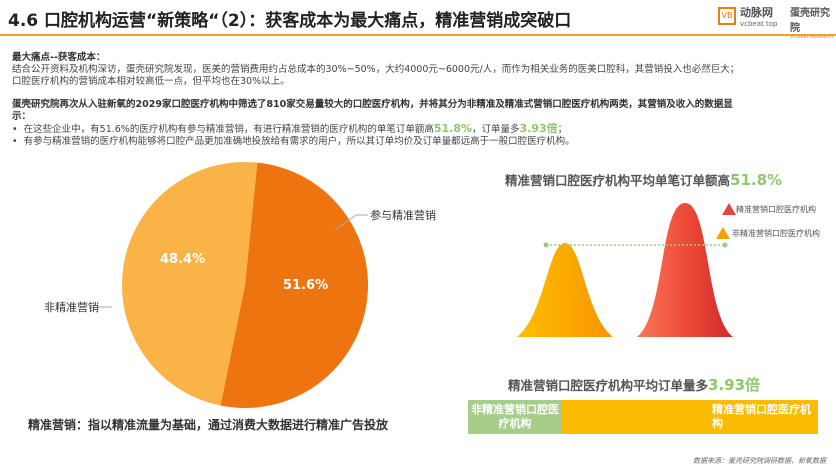  What do you see at coordinates (418, 35) in the screenshot?
I see `title-divider` at bounding box center [418, 35].